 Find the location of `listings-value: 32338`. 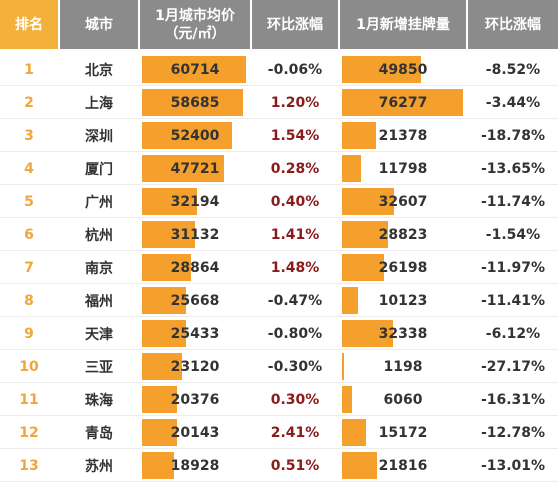

listings-value: 32338 is located at coordinates (403, 333).